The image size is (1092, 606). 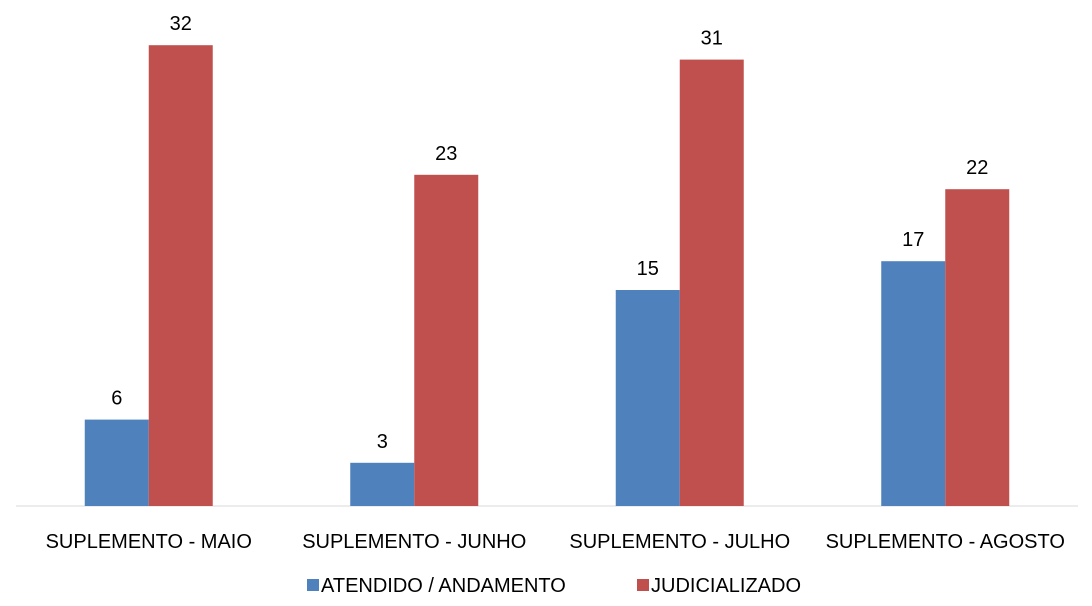 What do you see at coordinates (913, 240) in the screenshot?
I see `data-label: 17` at bounding box center [913, 240].